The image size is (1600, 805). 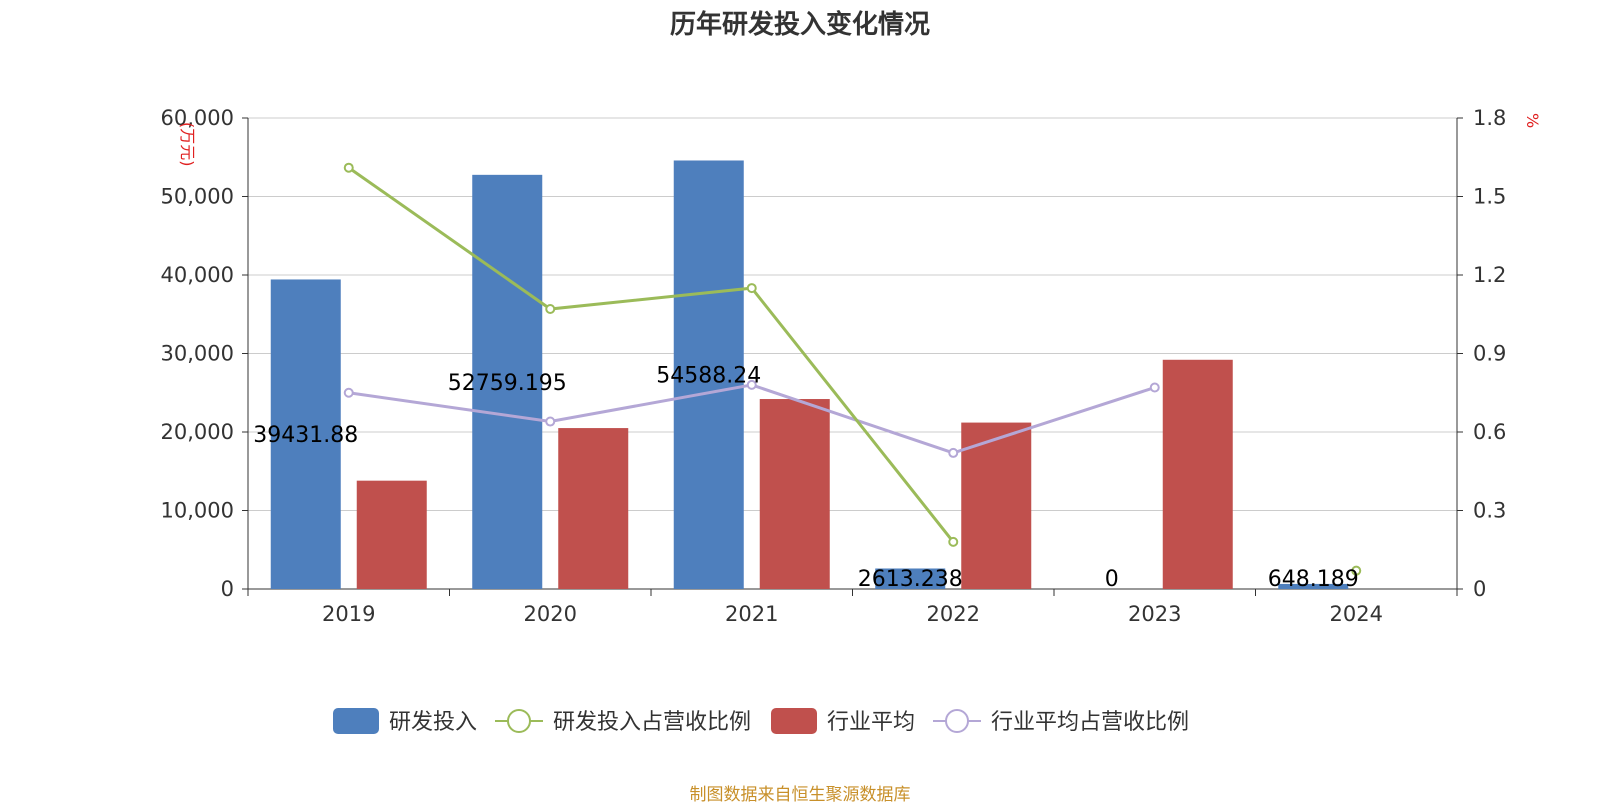 I want to click on rd-investment-data-label: 52759.195, so click(x=507, y=383).